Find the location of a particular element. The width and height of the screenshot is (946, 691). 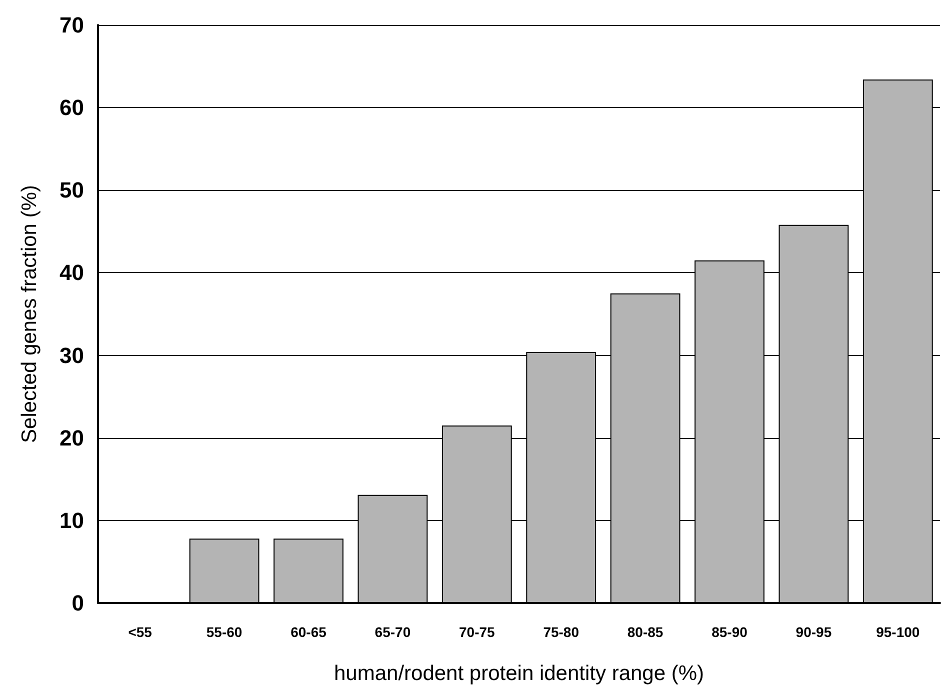

y-tick-label: 10 is located at coordinates (72, 520).